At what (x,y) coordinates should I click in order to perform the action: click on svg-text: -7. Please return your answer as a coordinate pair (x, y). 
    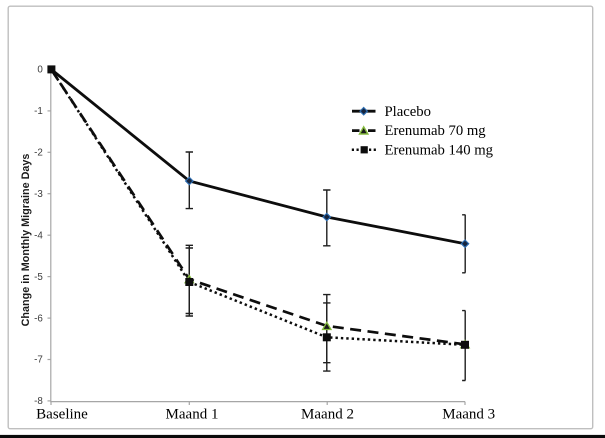
    Looking at the image, I should click on (38, 360).